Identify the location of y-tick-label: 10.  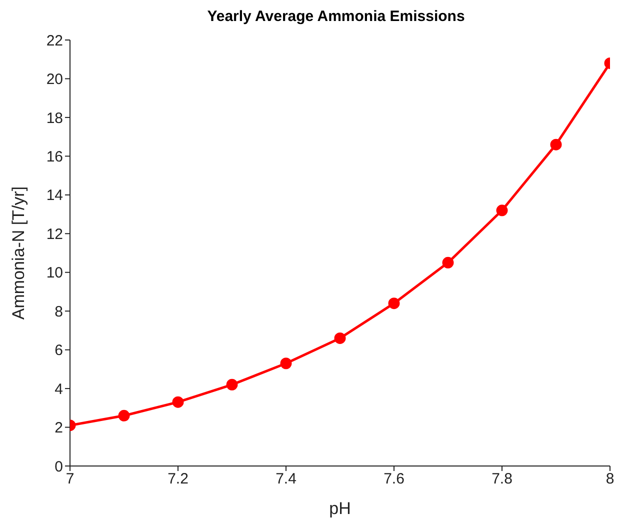
(54, 273).